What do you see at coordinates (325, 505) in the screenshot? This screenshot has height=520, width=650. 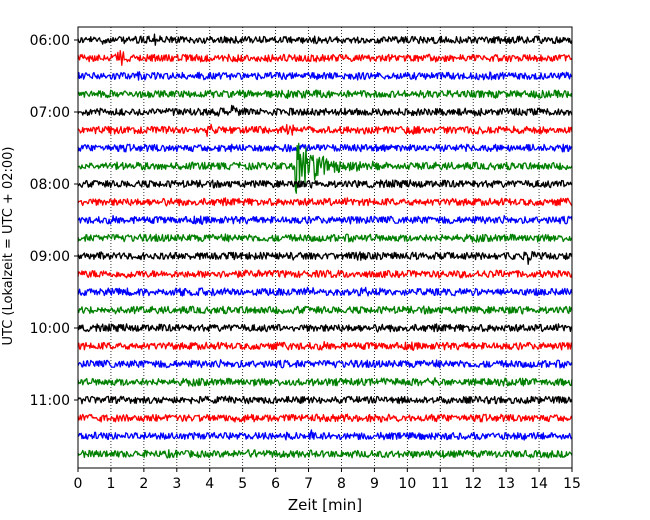 I see `x-axis-label: Zeit [min]` at bounding box center [325, 505].